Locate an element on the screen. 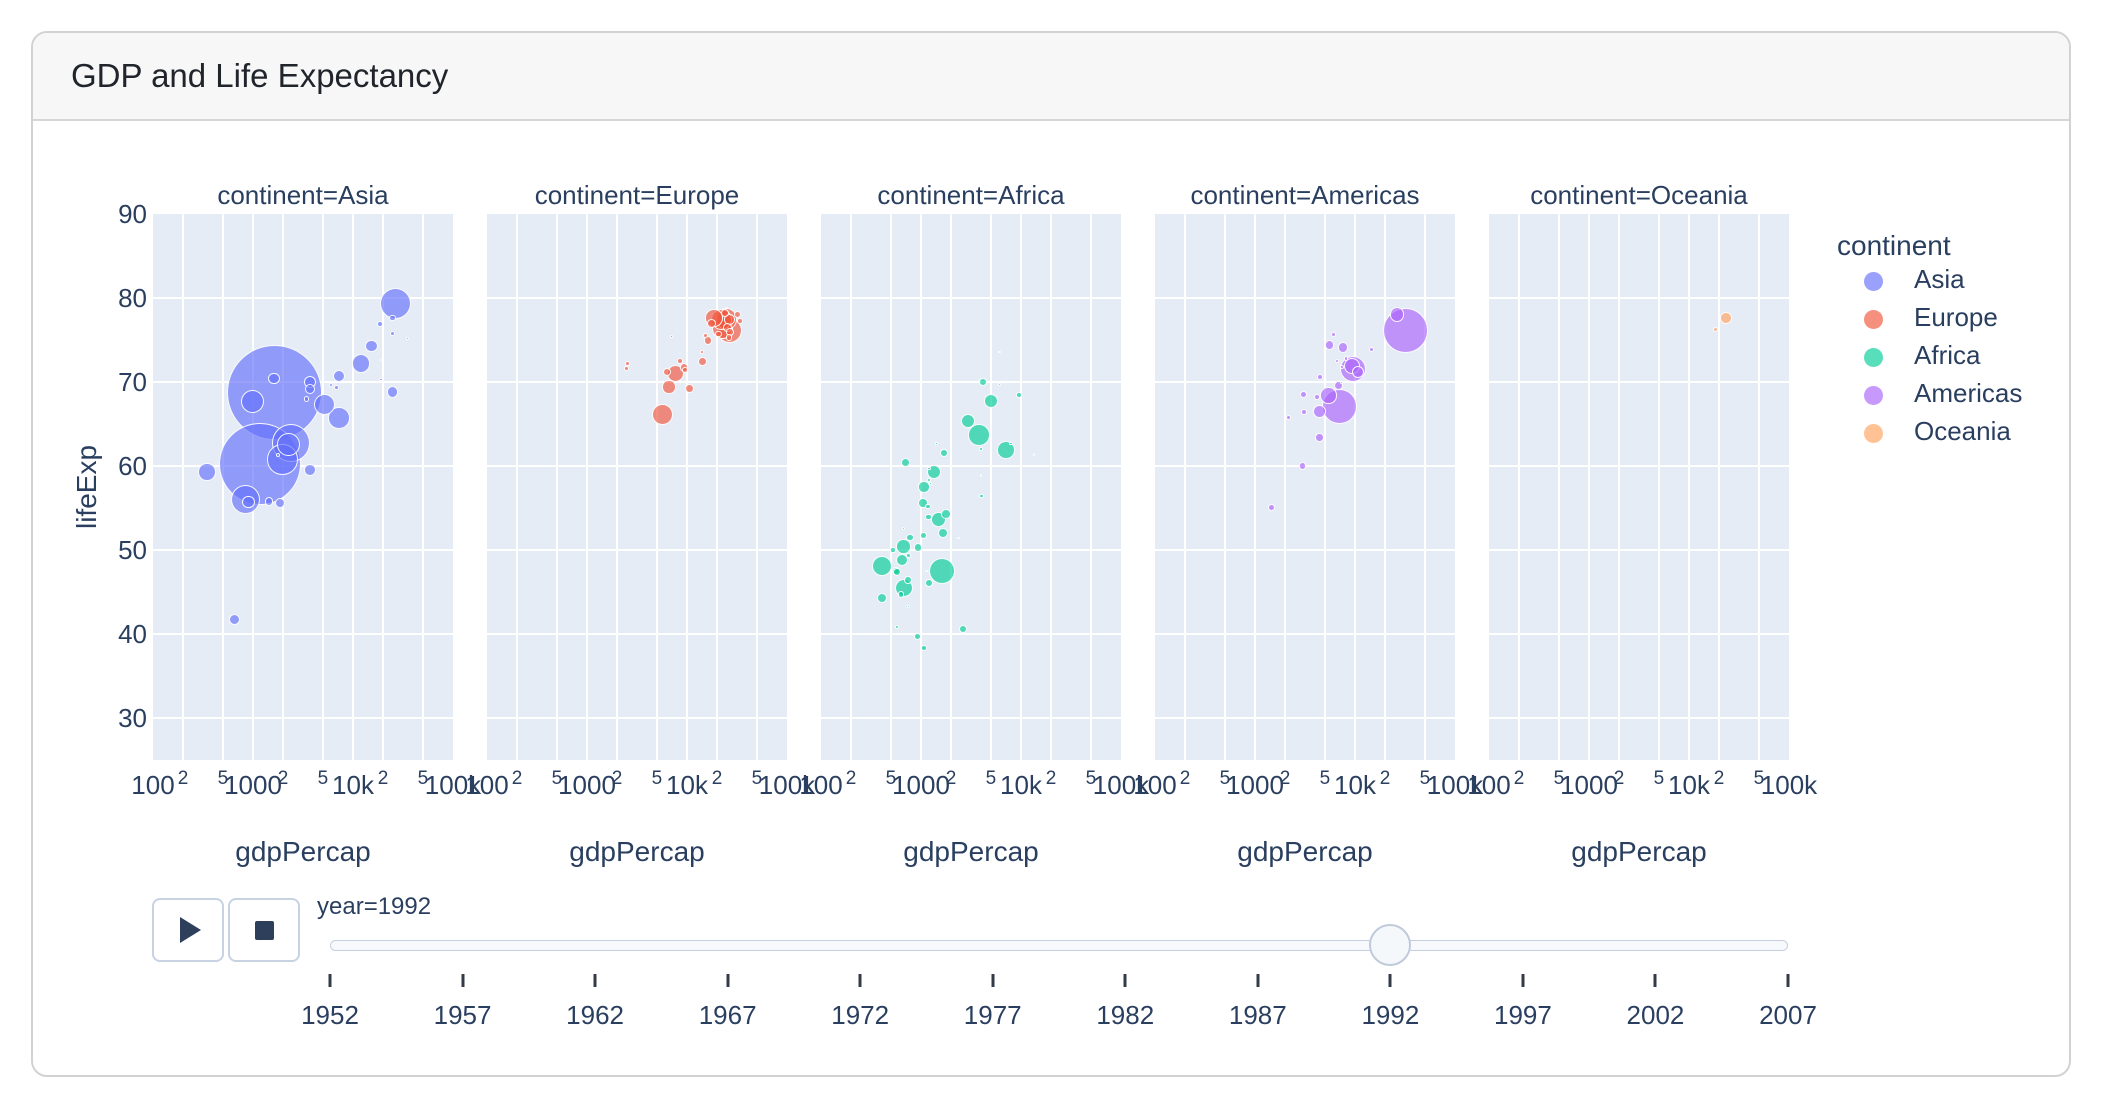 This screenshot has width=2102, height=1106. stop-button is located at coordinates (264, 930).